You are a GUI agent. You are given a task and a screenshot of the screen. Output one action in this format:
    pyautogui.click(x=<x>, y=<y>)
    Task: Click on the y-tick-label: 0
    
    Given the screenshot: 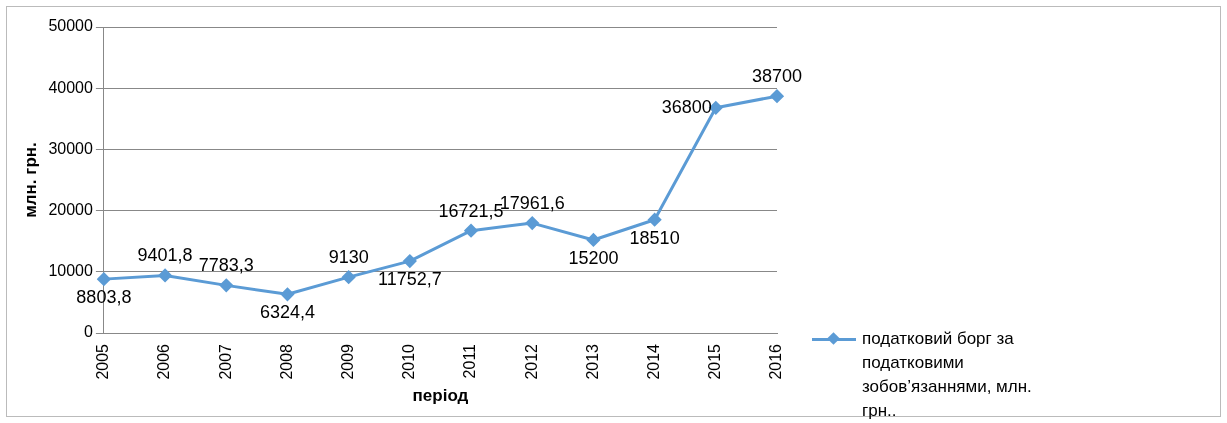 What is the action you would take?
    pyautogui.click(x=88, y=332)
    